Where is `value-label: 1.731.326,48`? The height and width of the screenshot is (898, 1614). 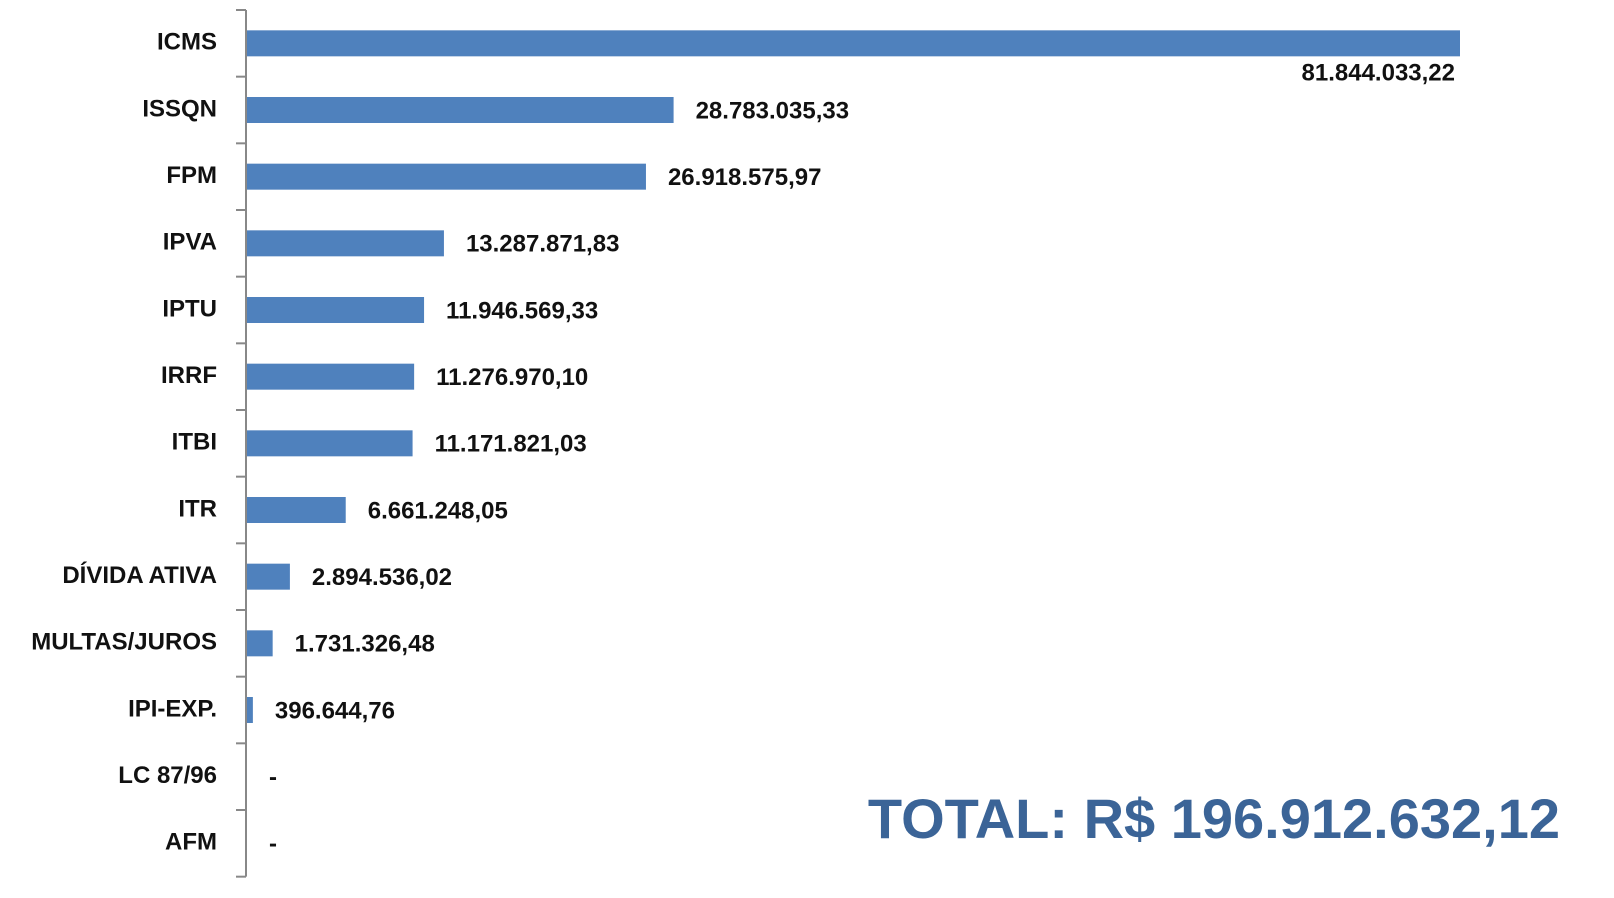
value-label: 1.731.326,48 is located at coordinates (365, 644).